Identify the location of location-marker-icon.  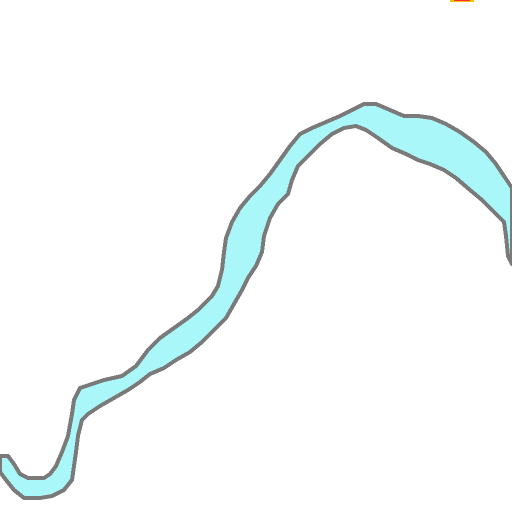
(462, 1).